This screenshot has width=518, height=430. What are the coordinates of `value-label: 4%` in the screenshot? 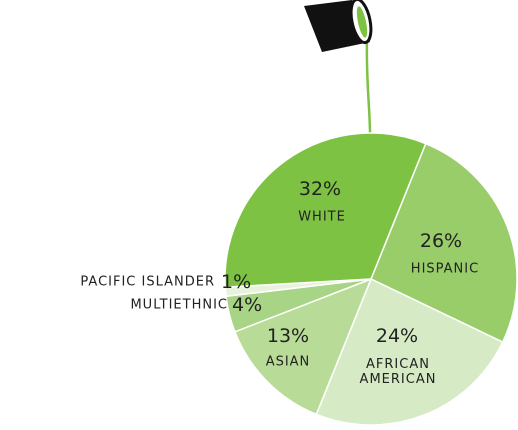 It's located at (247, 305).